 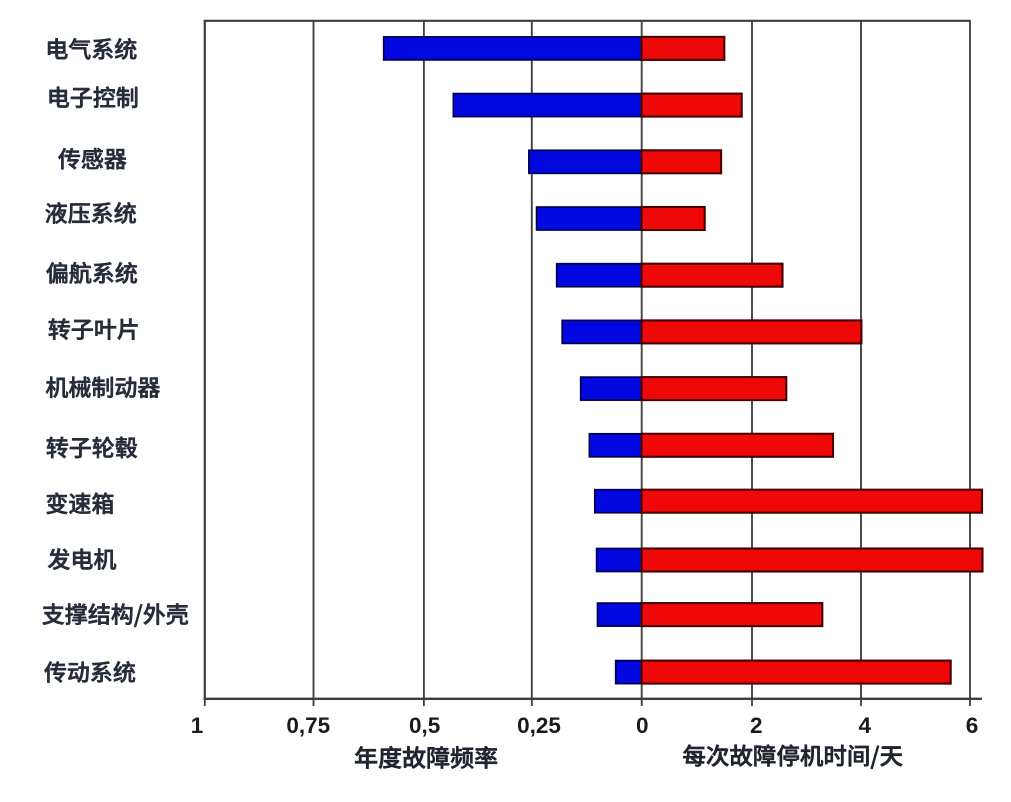 What do you see at coordinates (756, 725) in the screenshot?
I see `svg-text: 2` at bounding box center [756, 725].